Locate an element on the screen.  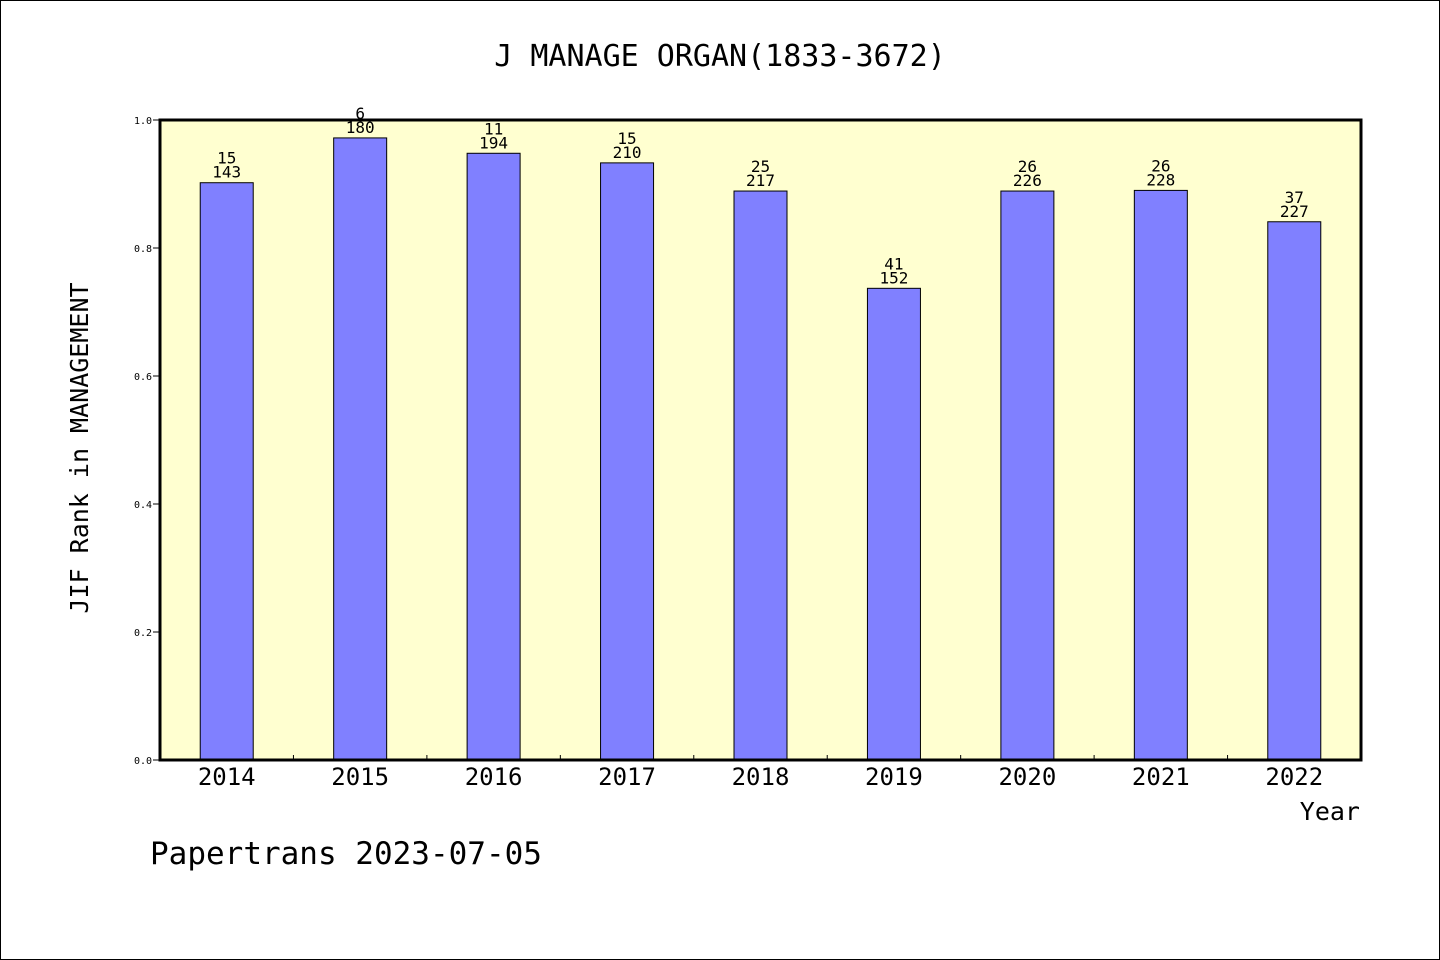
y-tick-label: 0.0 is located at coordinates (143, 761).